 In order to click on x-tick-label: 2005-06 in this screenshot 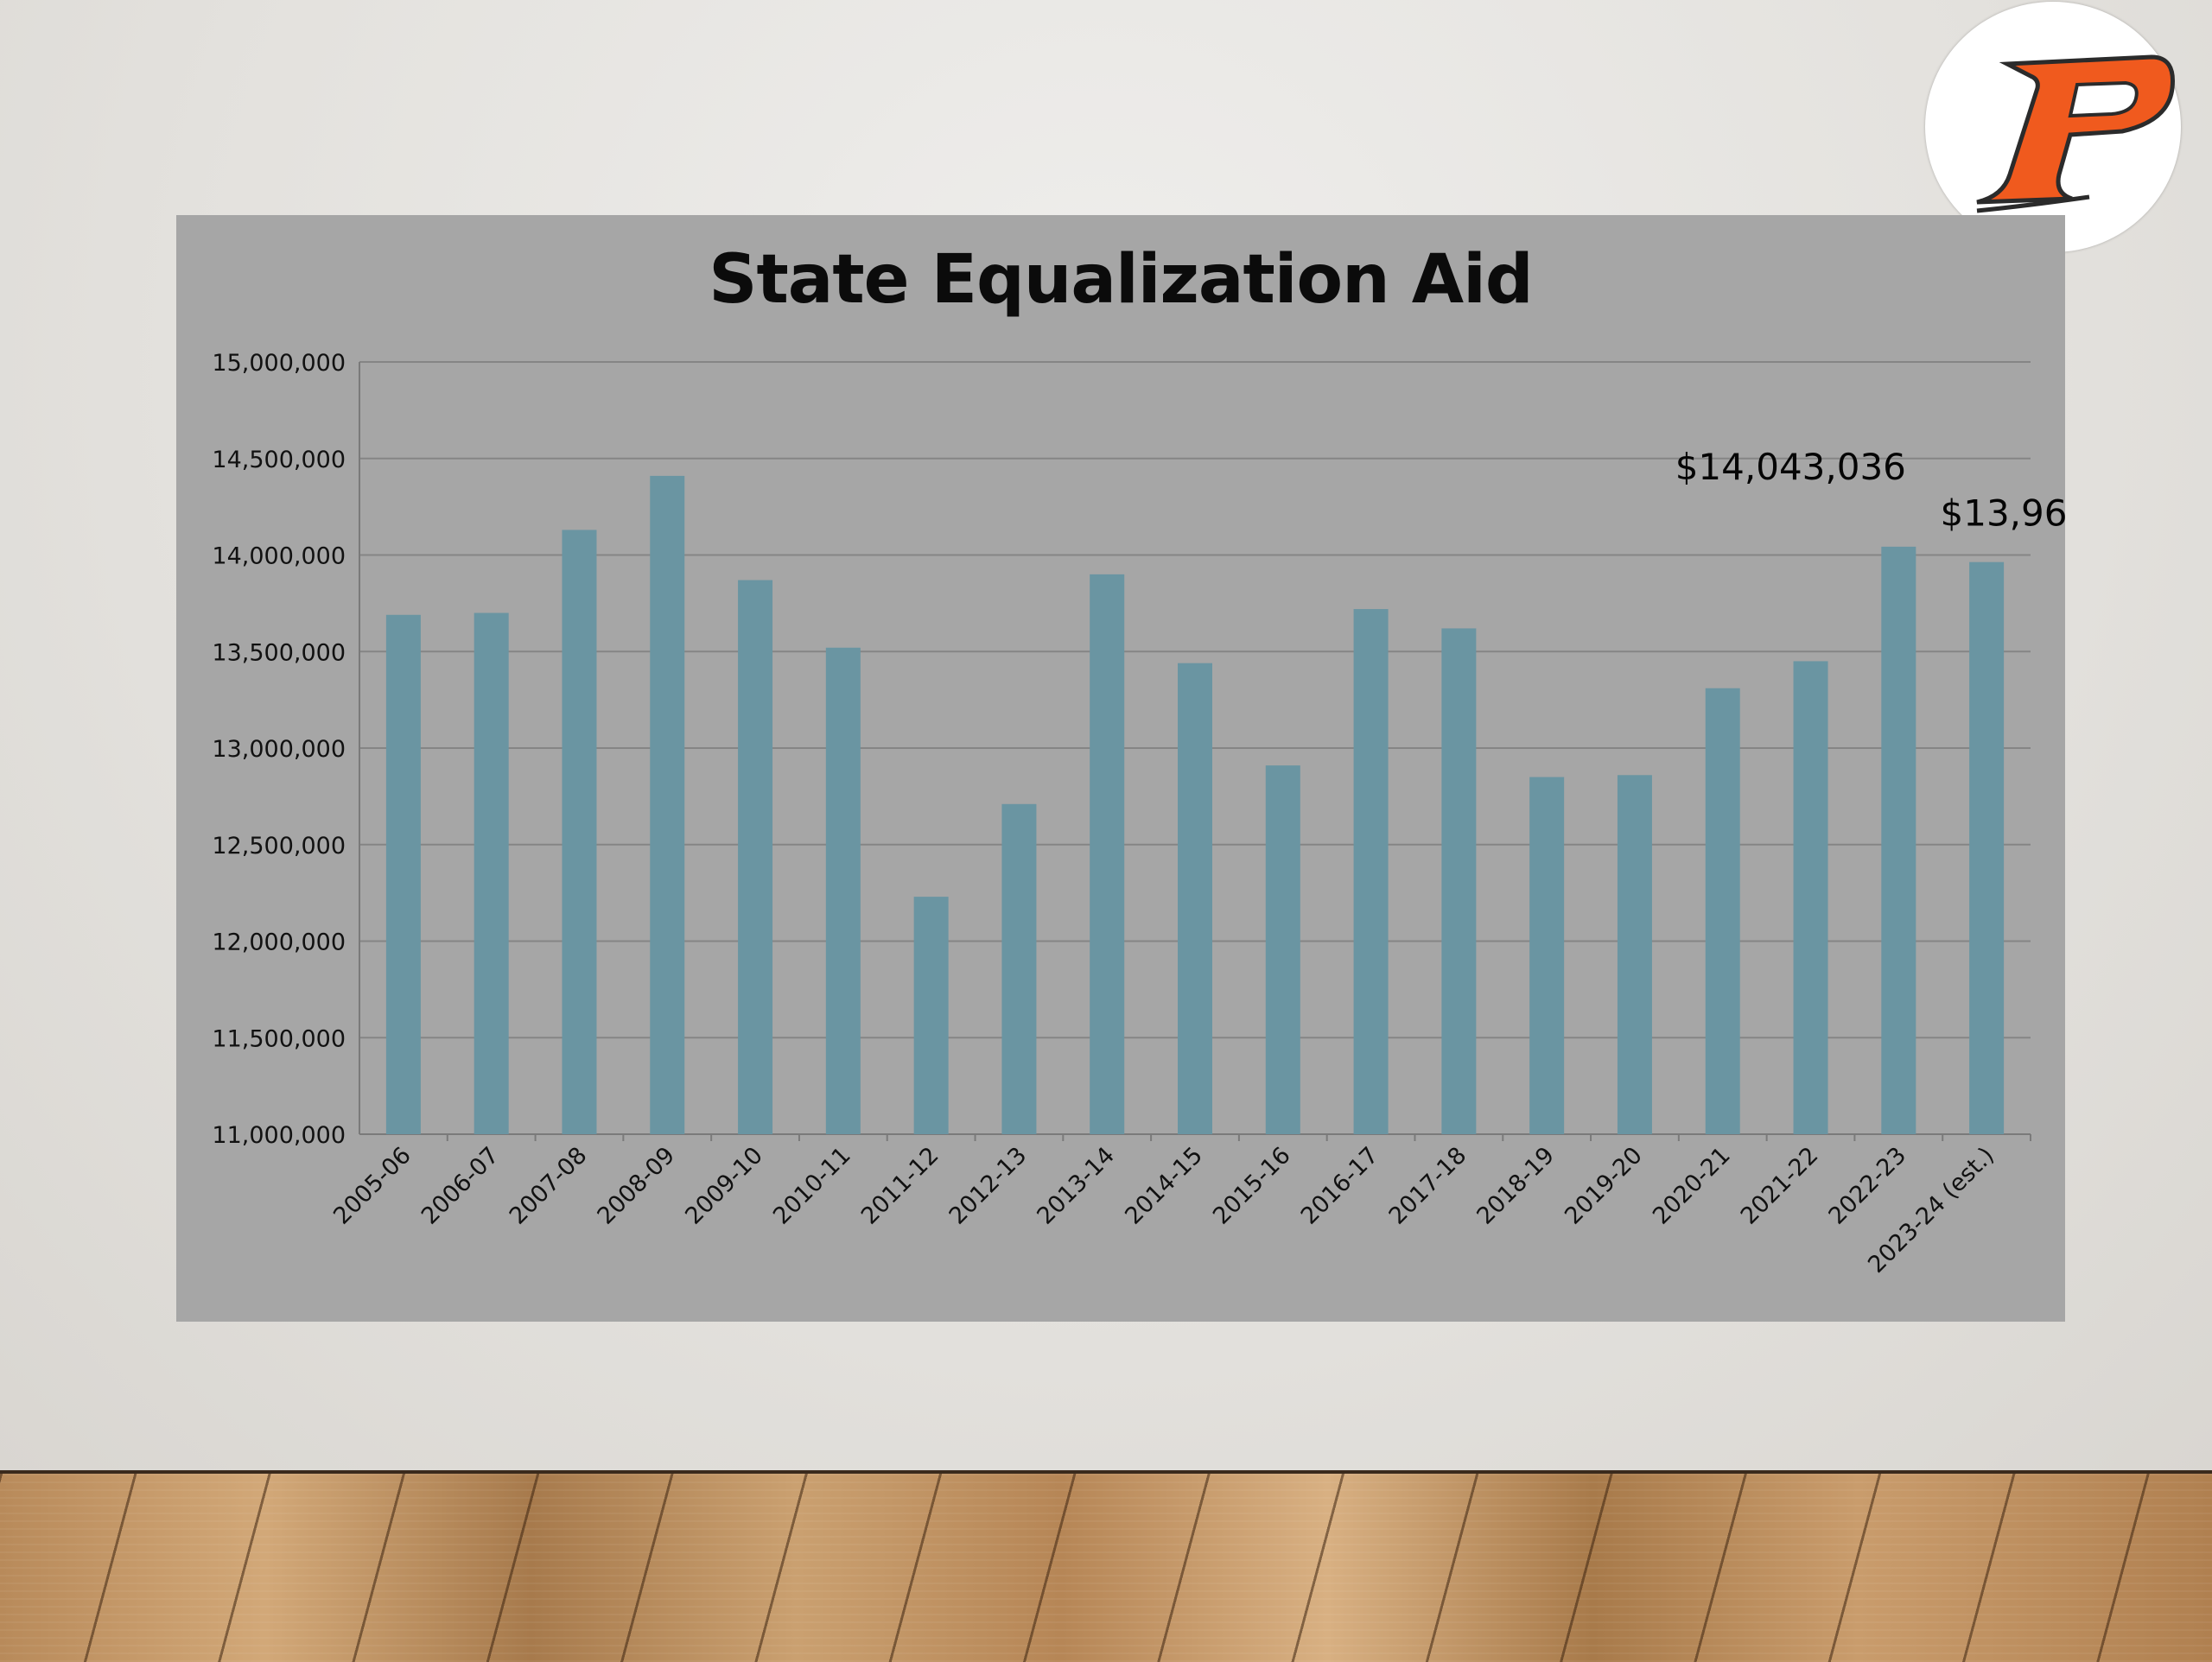, I will do `click(372, 1186)`.